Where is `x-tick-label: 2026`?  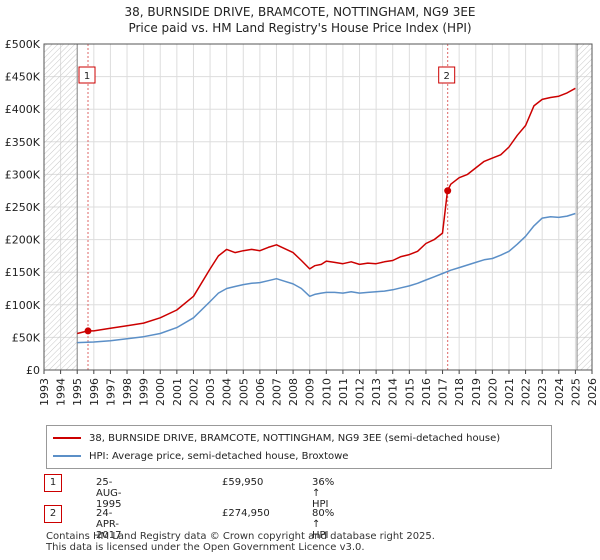 x-tick-label: 2026 is located at coordinates (592, 392).